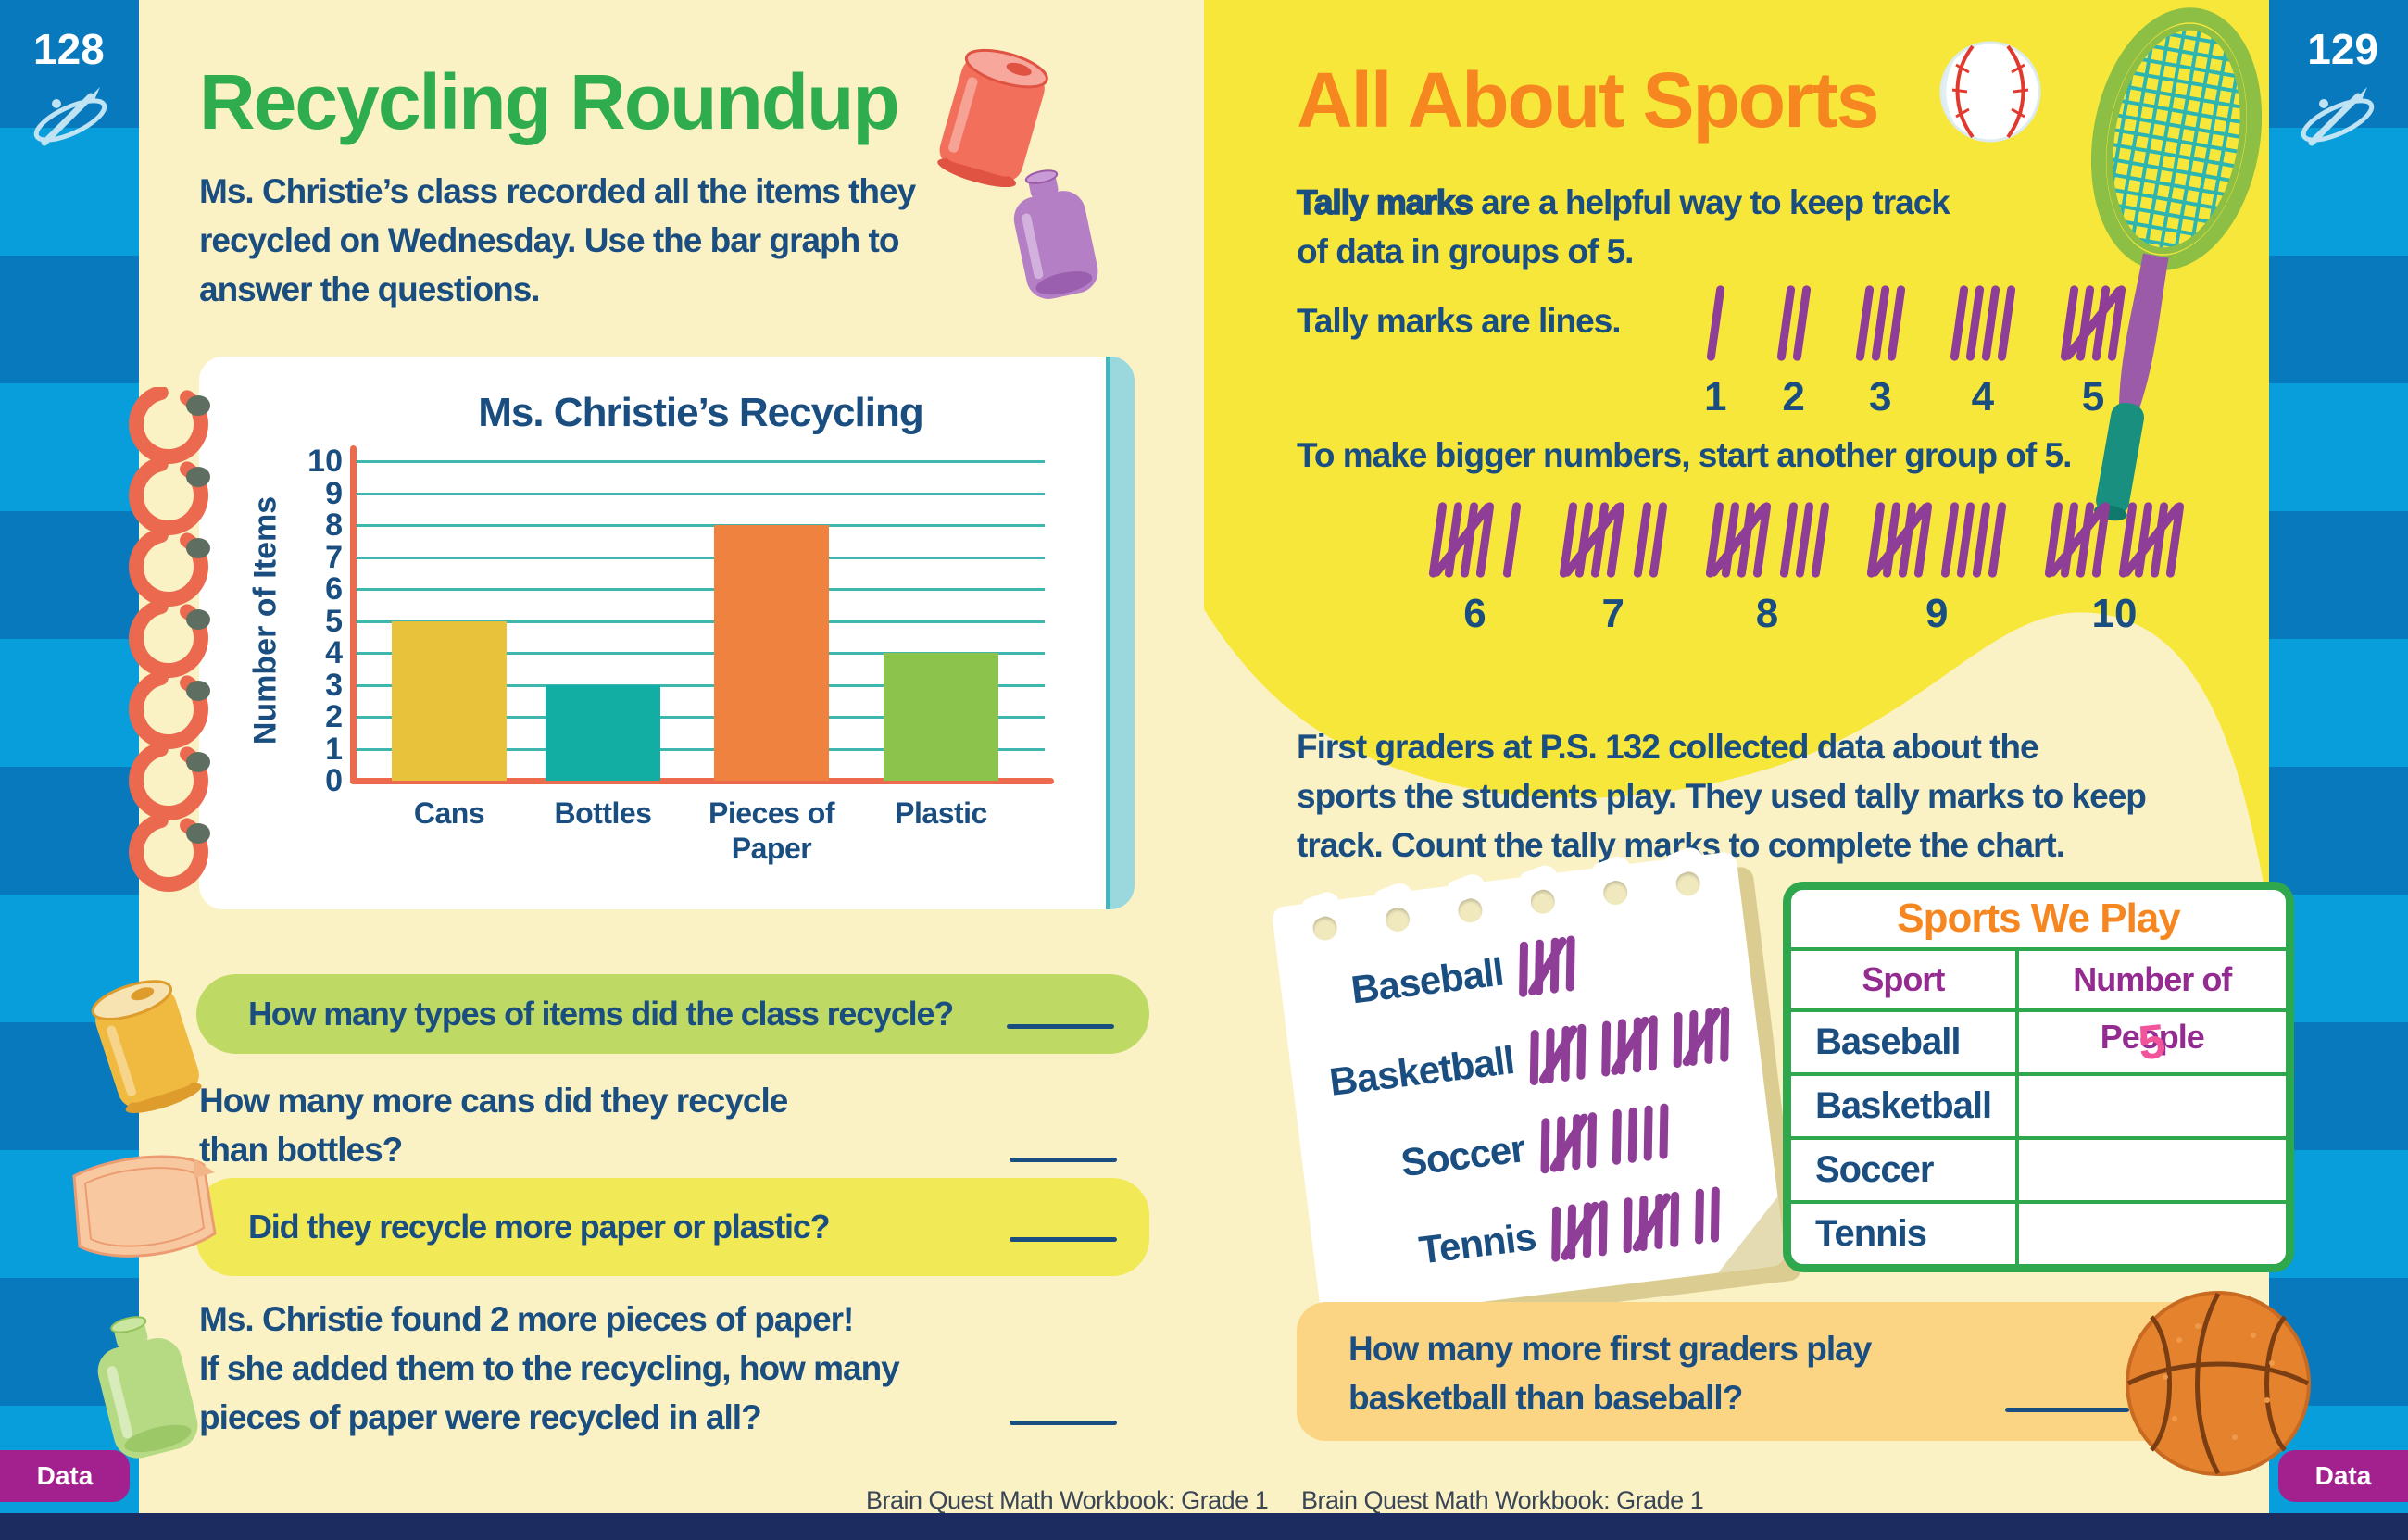 This screenshot has width=2408, height=1540. I want to click on tally-example: 5, so click(2093, 352).